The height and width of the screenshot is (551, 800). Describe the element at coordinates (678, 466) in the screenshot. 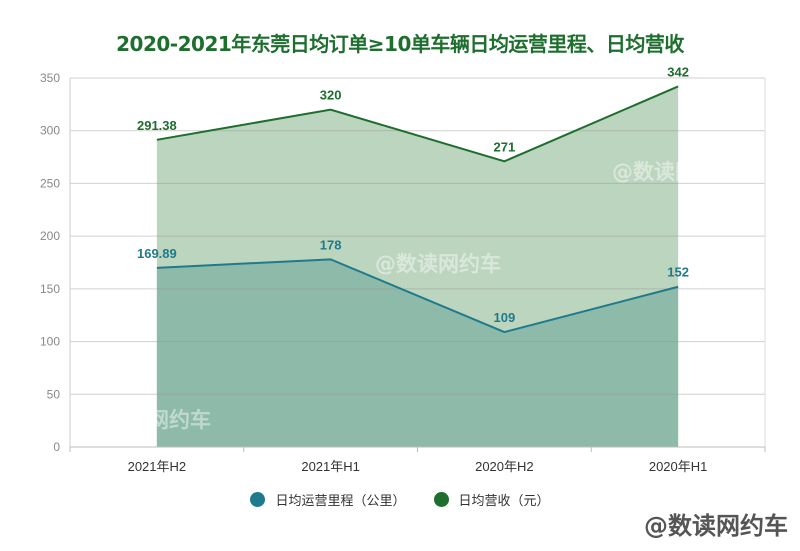

I see `x-tick-label: 2020年H1` at that location.